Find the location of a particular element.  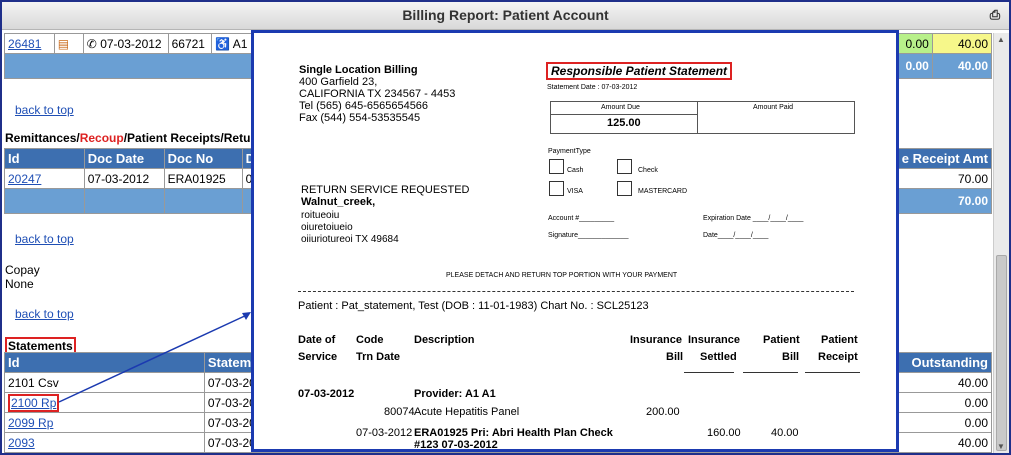

statement-heading: Responsible Patient Statement is located at coordinates (639, 71).